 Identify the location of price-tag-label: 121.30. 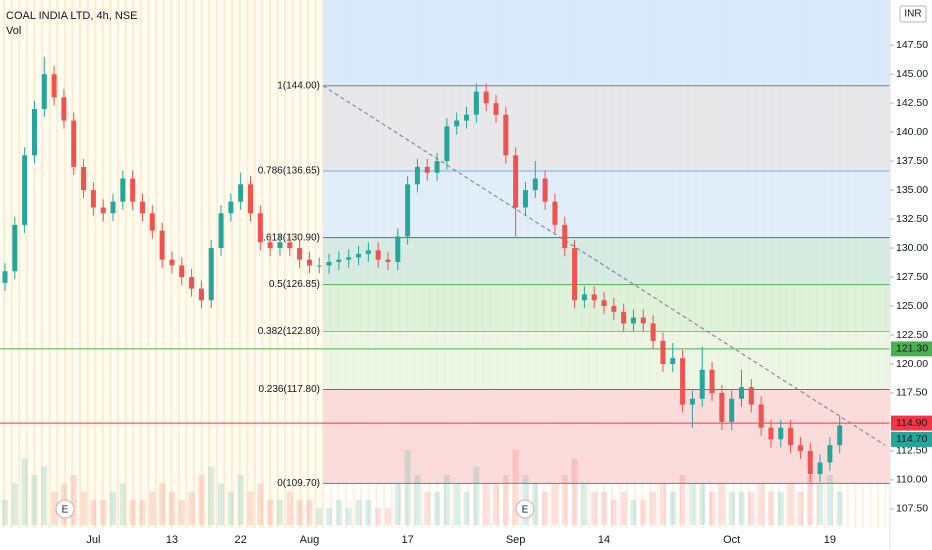
(912, 349).